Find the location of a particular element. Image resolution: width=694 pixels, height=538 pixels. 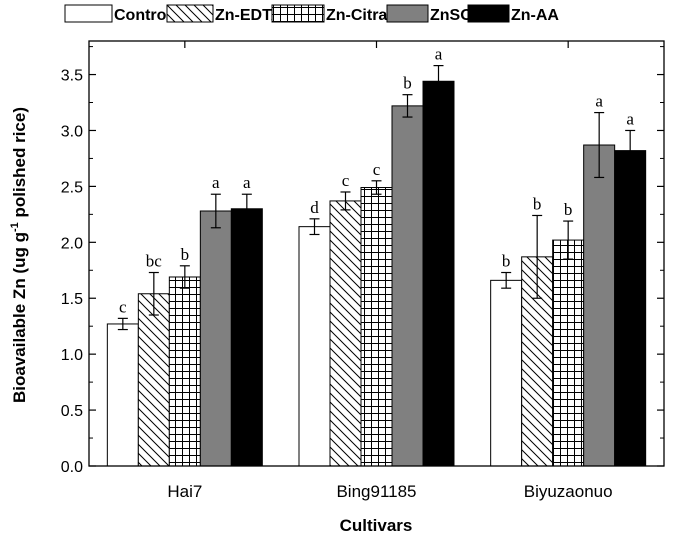

y-axis-label: Bioavailable Zn (ug g-1 polished rice) is located at coordinates (19, 255).